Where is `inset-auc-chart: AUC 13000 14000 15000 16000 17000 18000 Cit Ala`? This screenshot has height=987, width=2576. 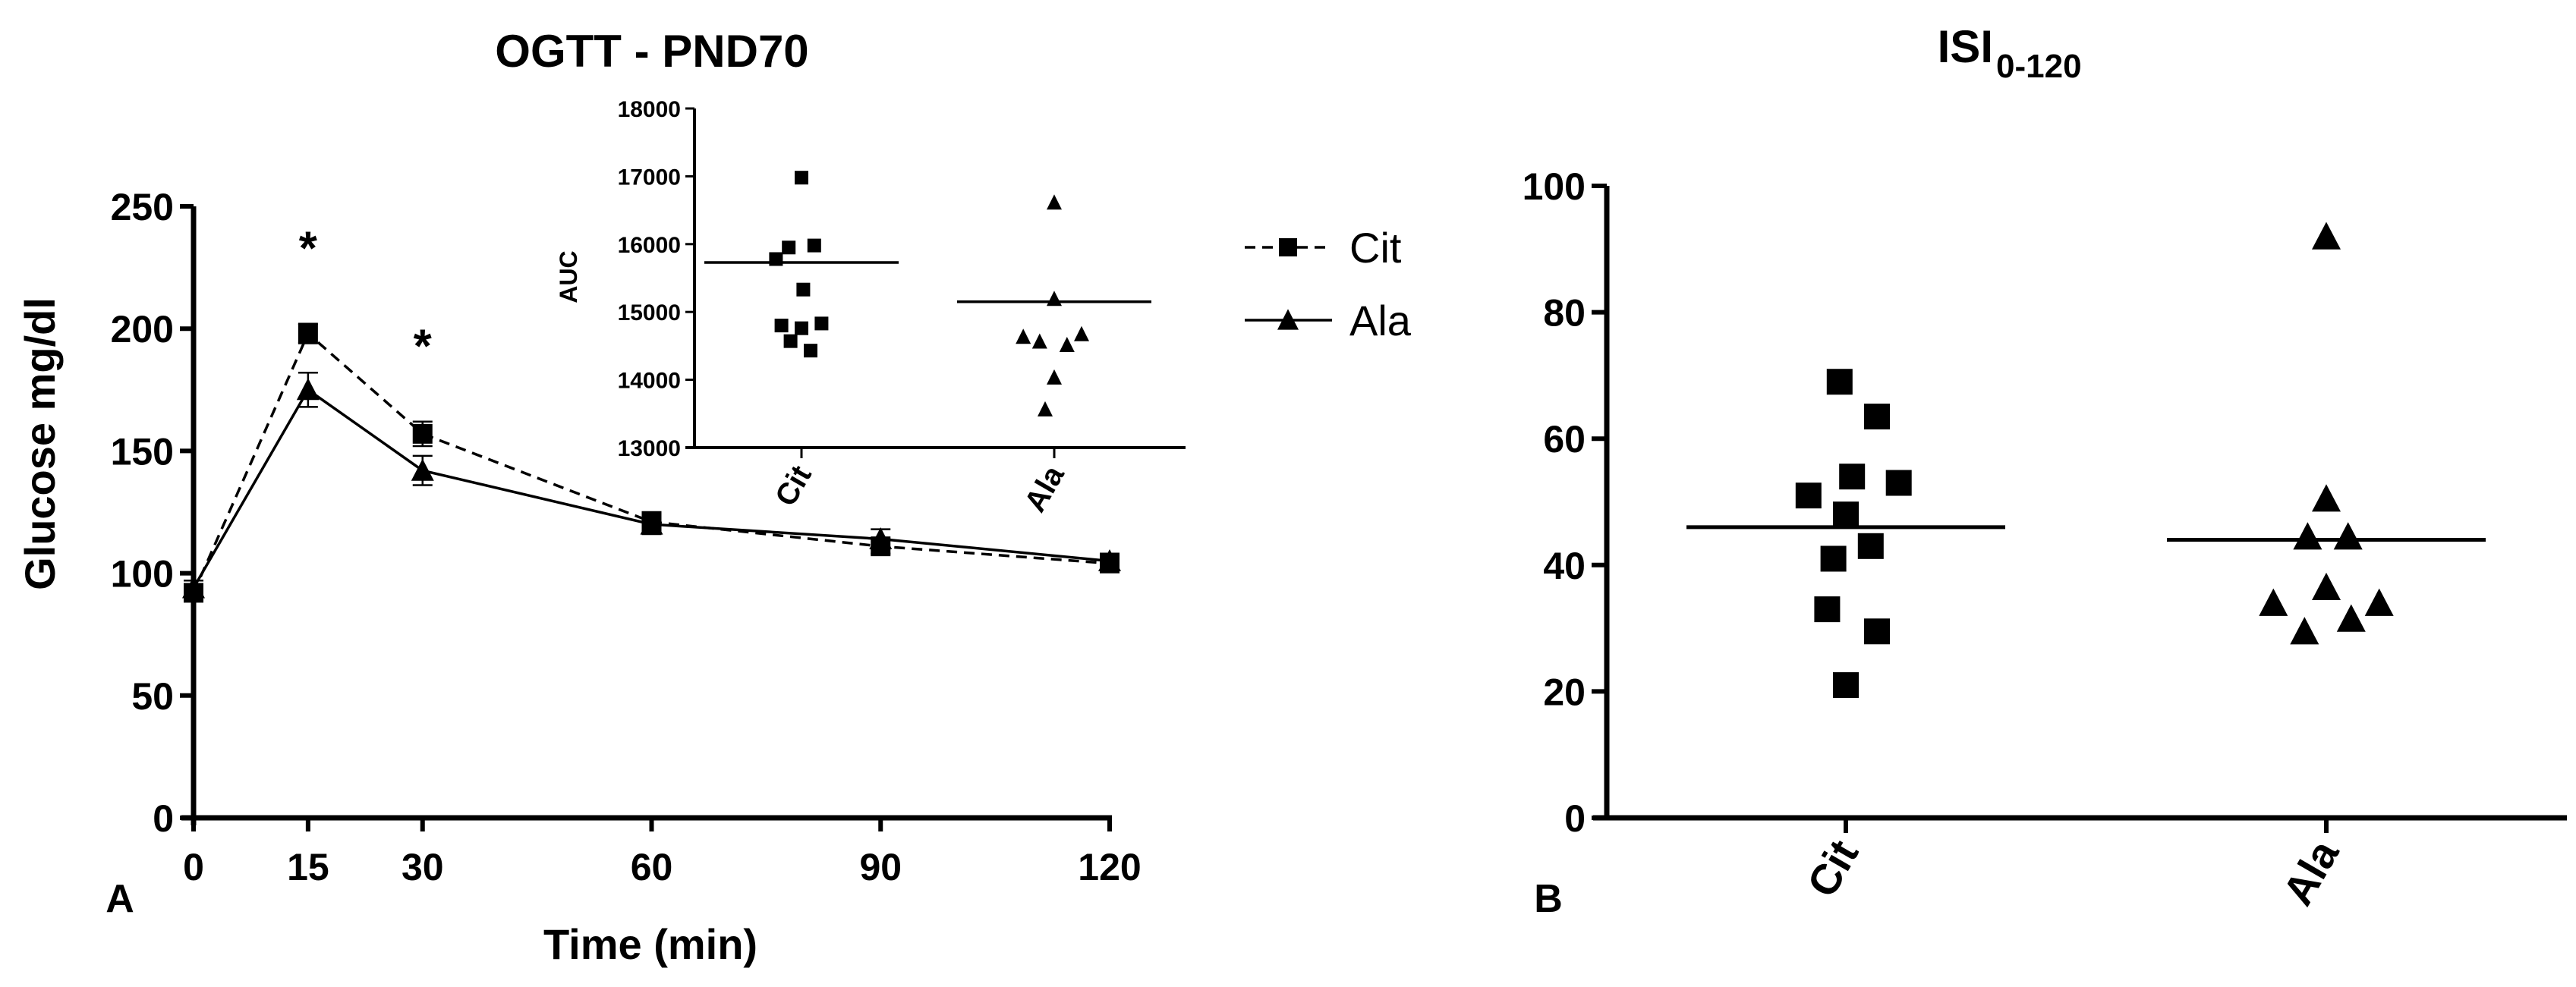
inset-auc-chart: AUC 13000 14000 15000 16000 17000 18000 Cit Ala is located at coordinates (870, 307).